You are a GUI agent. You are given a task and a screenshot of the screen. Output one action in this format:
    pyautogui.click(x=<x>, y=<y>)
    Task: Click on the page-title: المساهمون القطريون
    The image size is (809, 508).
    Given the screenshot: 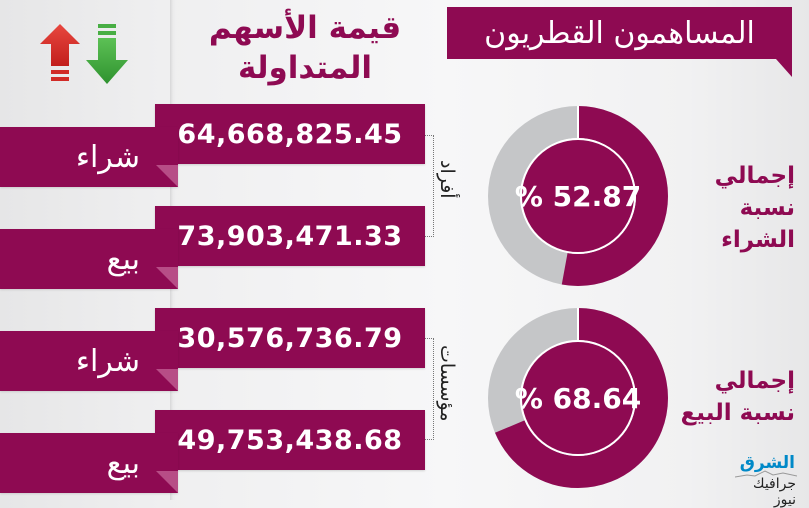 What is the action you would take?
    pyautogui.click(x=619, y=33)
    